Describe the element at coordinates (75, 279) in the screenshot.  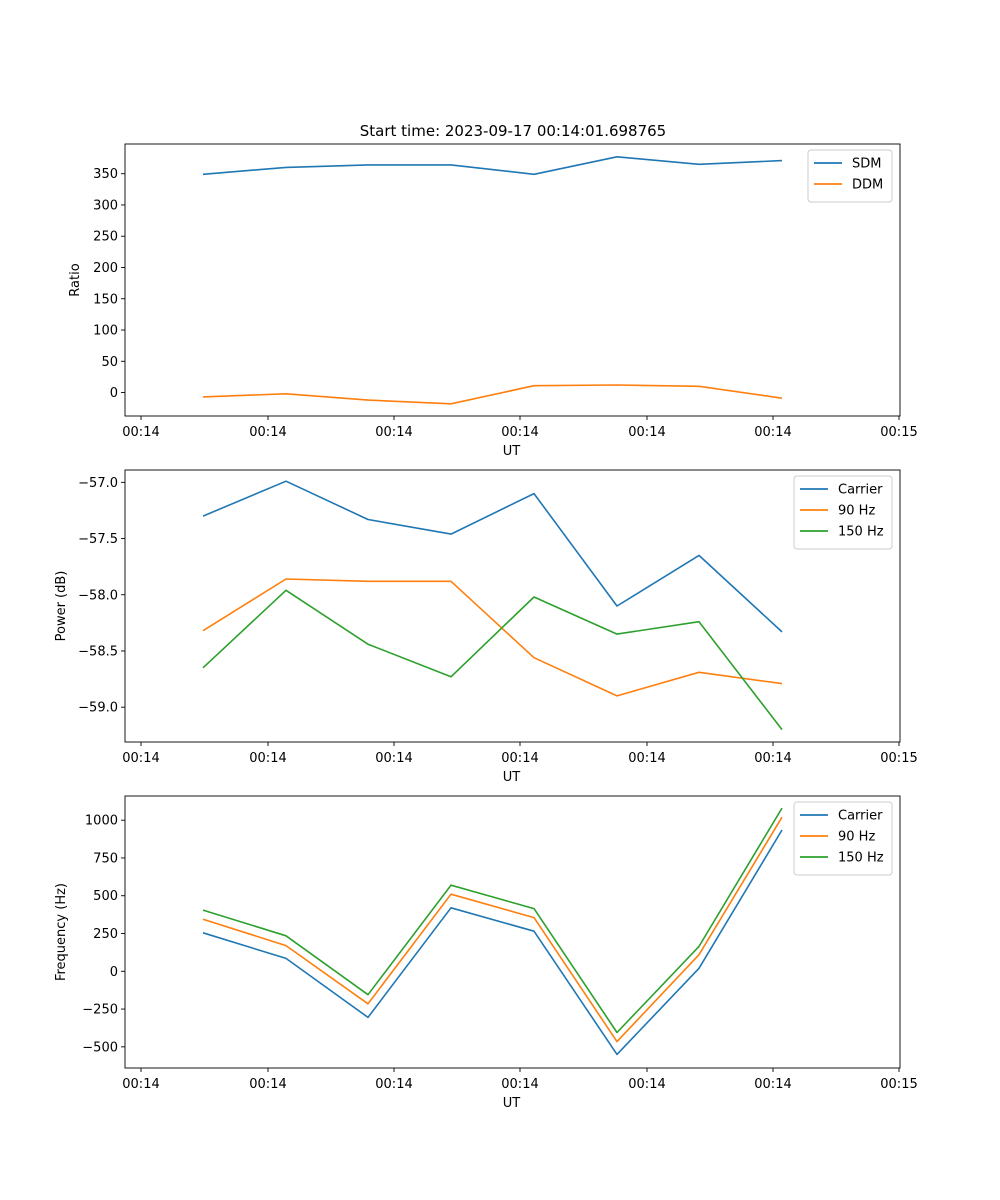
I see `y-axis-label: Ratio` at that location.